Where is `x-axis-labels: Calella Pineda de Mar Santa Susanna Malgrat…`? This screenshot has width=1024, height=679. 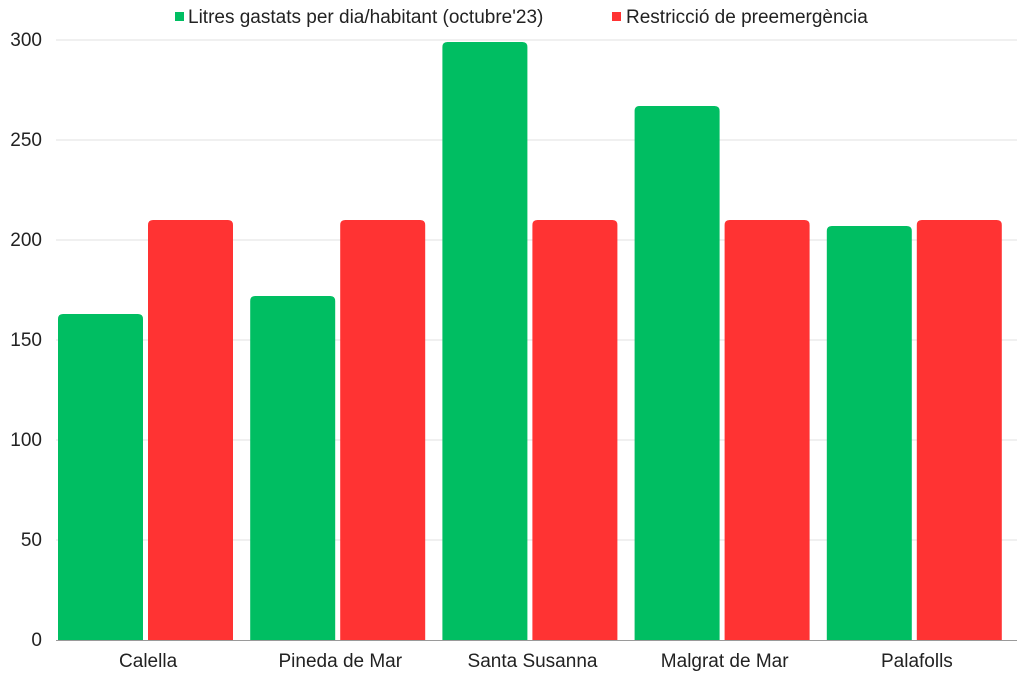
x-axis-labels: Calella Pineda de Mar Santa Susanna Malgrat… is located at coordinates (536, 661).